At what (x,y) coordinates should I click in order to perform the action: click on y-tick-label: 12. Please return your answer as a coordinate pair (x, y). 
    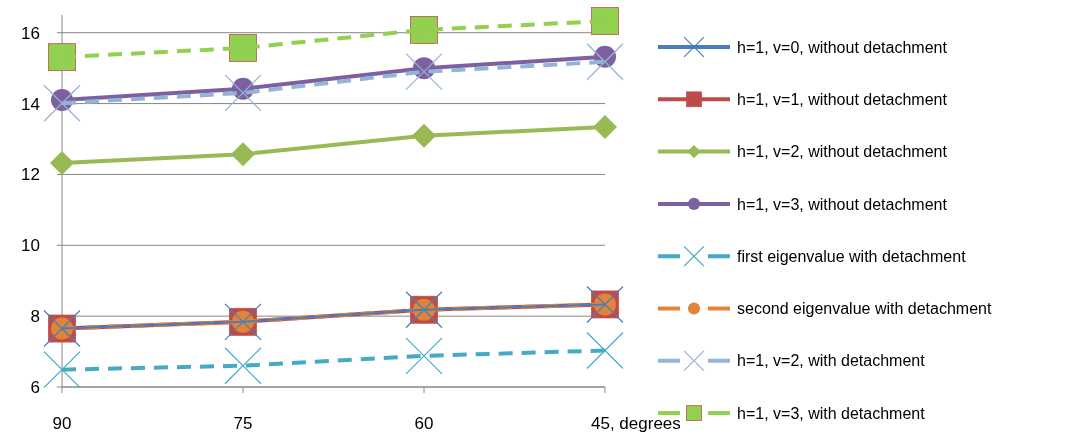
    Looking at the image, I should click on (30, 175).